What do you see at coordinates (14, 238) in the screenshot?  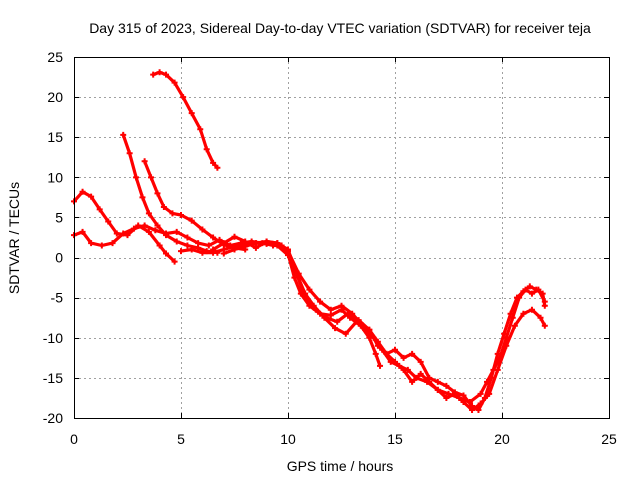 I see `y-axis-title: SDTVAR / TECUs` at bounding box center [14, 238].